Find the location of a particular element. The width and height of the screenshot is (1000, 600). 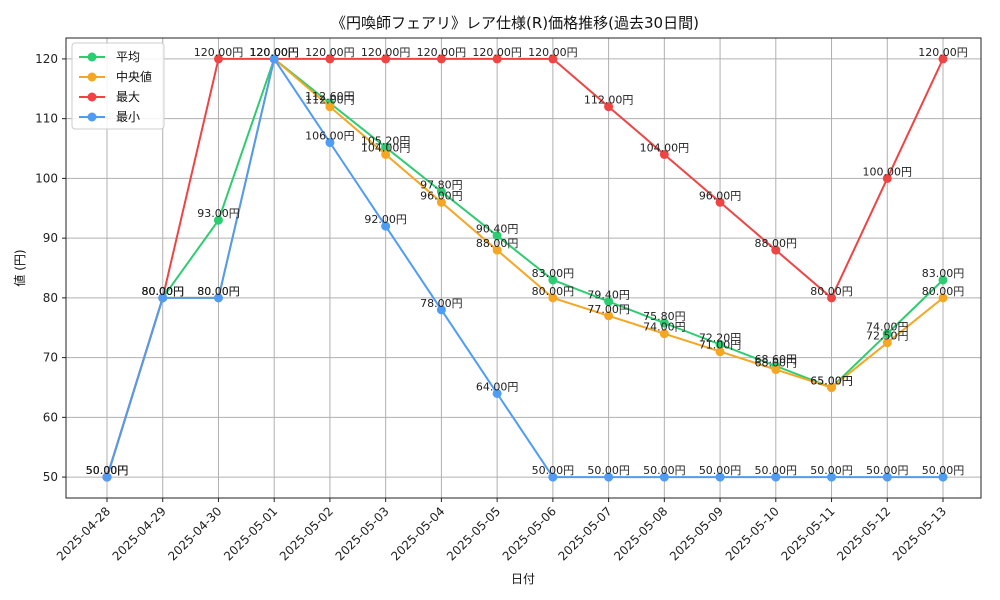

chart-title: 《円喚師フェアリ》レア仕様(R)価格推移(過去30日間) is located at coordinates (515, 23).